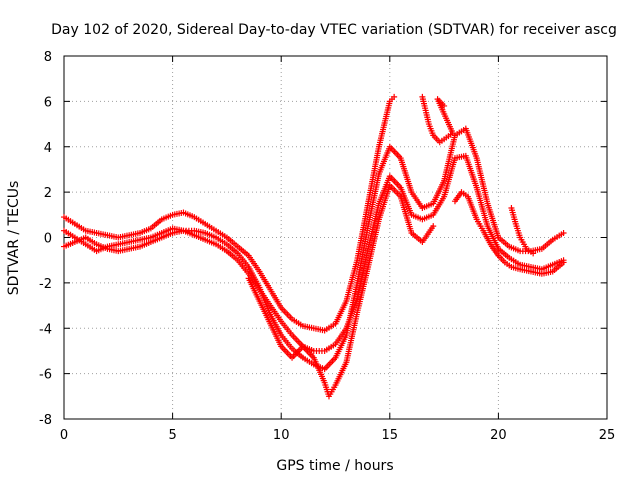  What do you see at coordinates (337, 435) in the screenshot?
I see `x-tick-labels: 0 5 10 15 20 25` at bounding box center [337, 435].